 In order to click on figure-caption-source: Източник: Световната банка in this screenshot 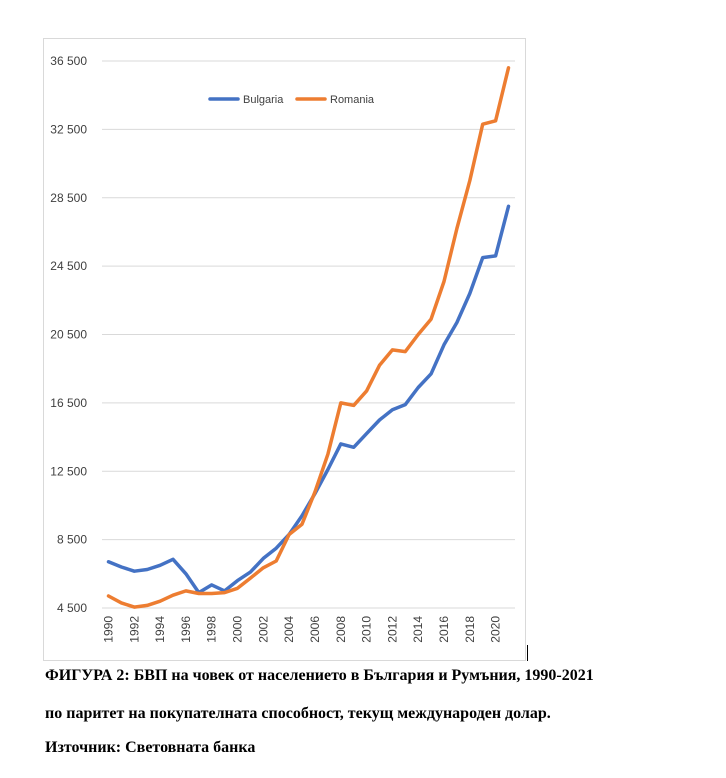, I will do `click(150, 747)`.